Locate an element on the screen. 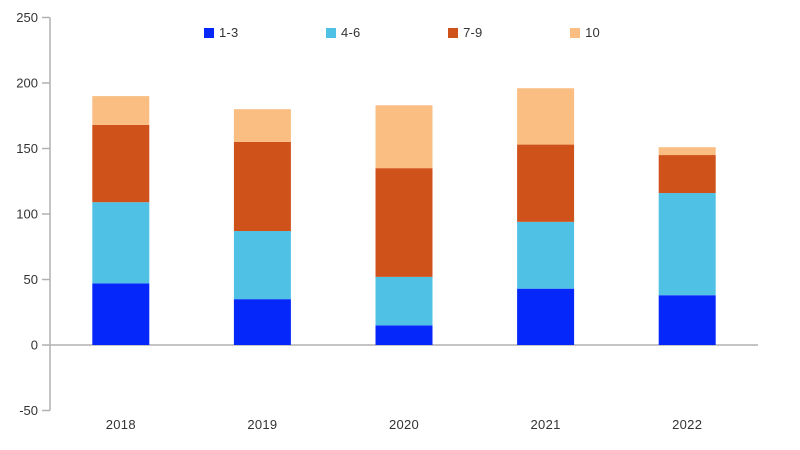 Image resolution: width=800 pixels, height=450 pixels. bar-segment-7-9-2021 is located at coordinates (546, 183).